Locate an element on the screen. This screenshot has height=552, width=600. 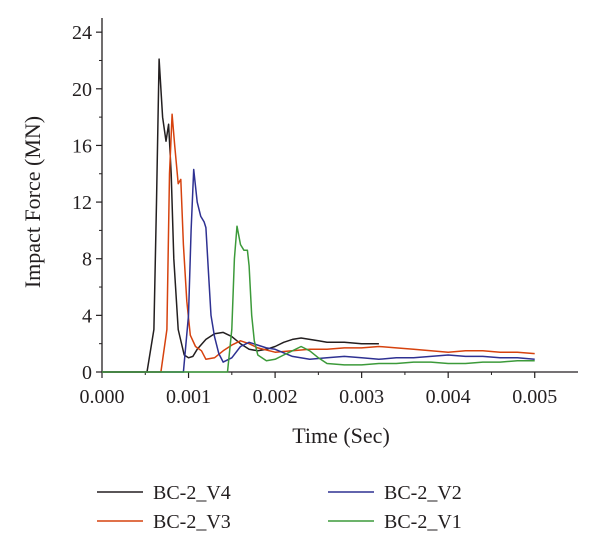
legend-label: BC-2_V2 is located at coordinates (423, 493).